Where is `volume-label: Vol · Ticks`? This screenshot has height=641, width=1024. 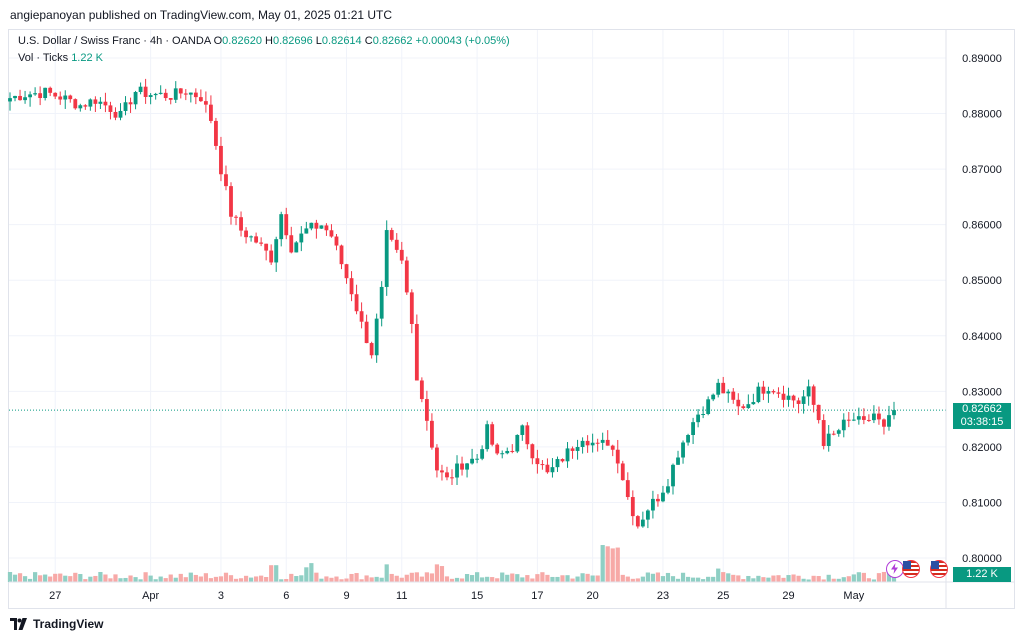 volume-label: Vol · Ticks is located at coordinates (43, 58).